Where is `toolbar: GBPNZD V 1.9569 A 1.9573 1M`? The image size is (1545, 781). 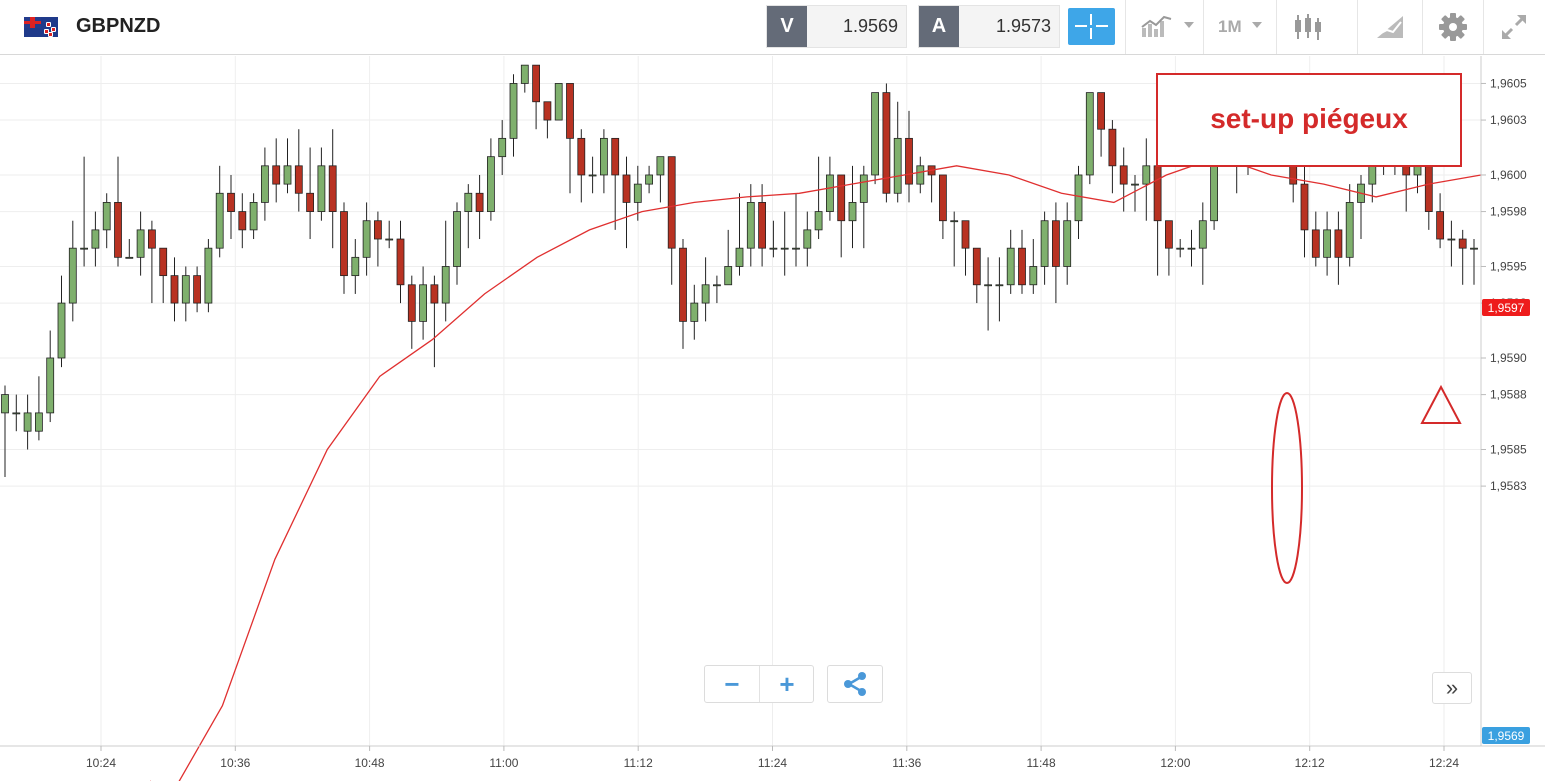
toolbar: GBPNZD V 1.9569 A 1.9573 1M is located at coordinates (772, 27).